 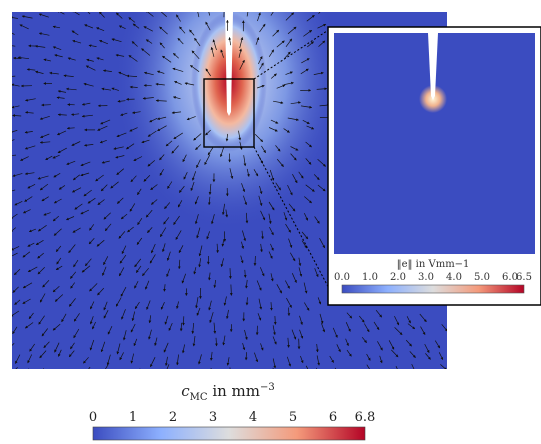 What do you see at coordinates (213, 417) in the screenshot?
I see `main-colorbar-tick-label: 3` at bounding box center [213, 417].